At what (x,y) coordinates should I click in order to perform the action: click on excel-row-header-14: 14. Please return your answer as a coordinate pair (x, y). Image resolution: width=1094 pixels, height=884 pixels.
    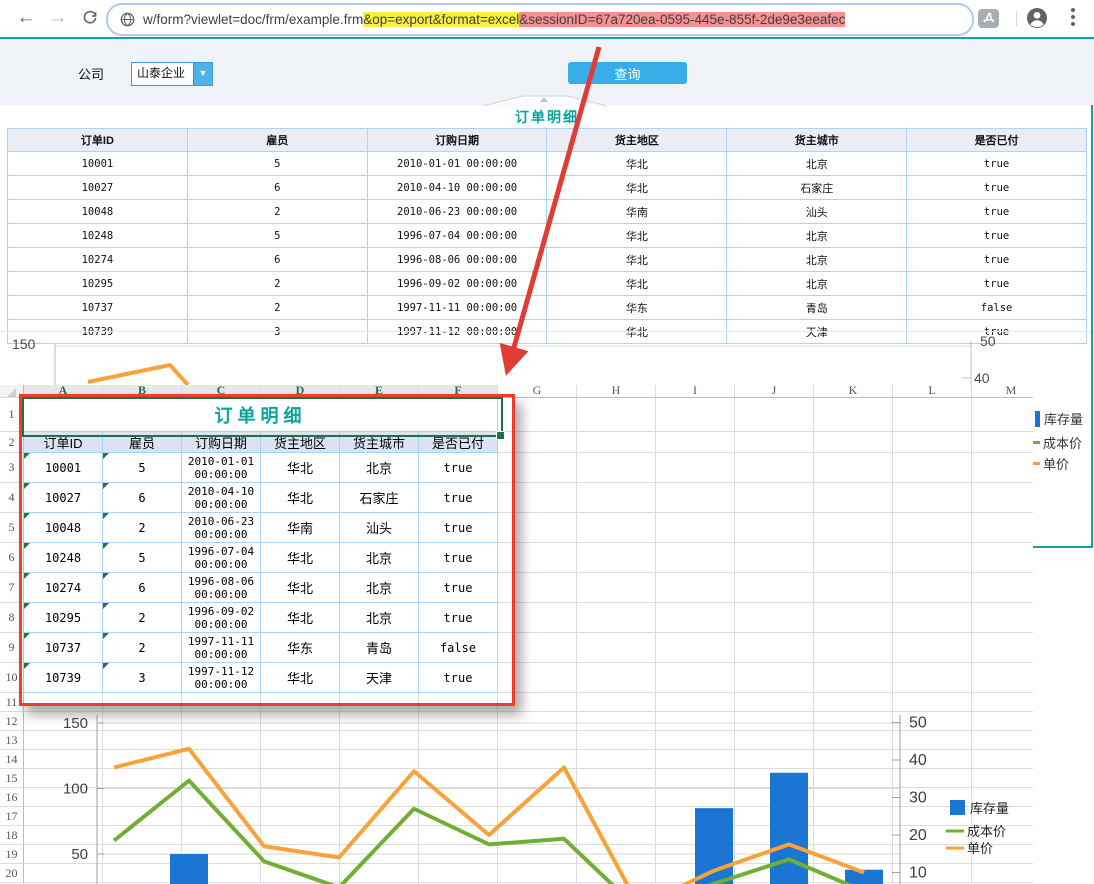
    Looking at the image, I should click on (12, 759).